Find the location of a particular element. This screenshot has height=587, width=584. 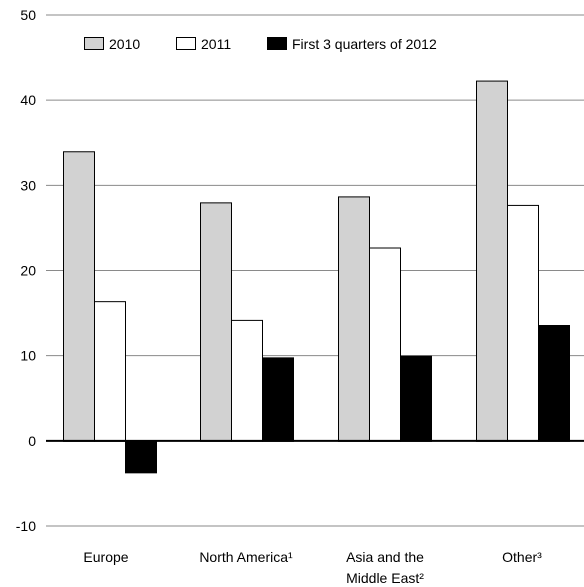

y-tick-label: -10 is located at coordinates (26, 526).